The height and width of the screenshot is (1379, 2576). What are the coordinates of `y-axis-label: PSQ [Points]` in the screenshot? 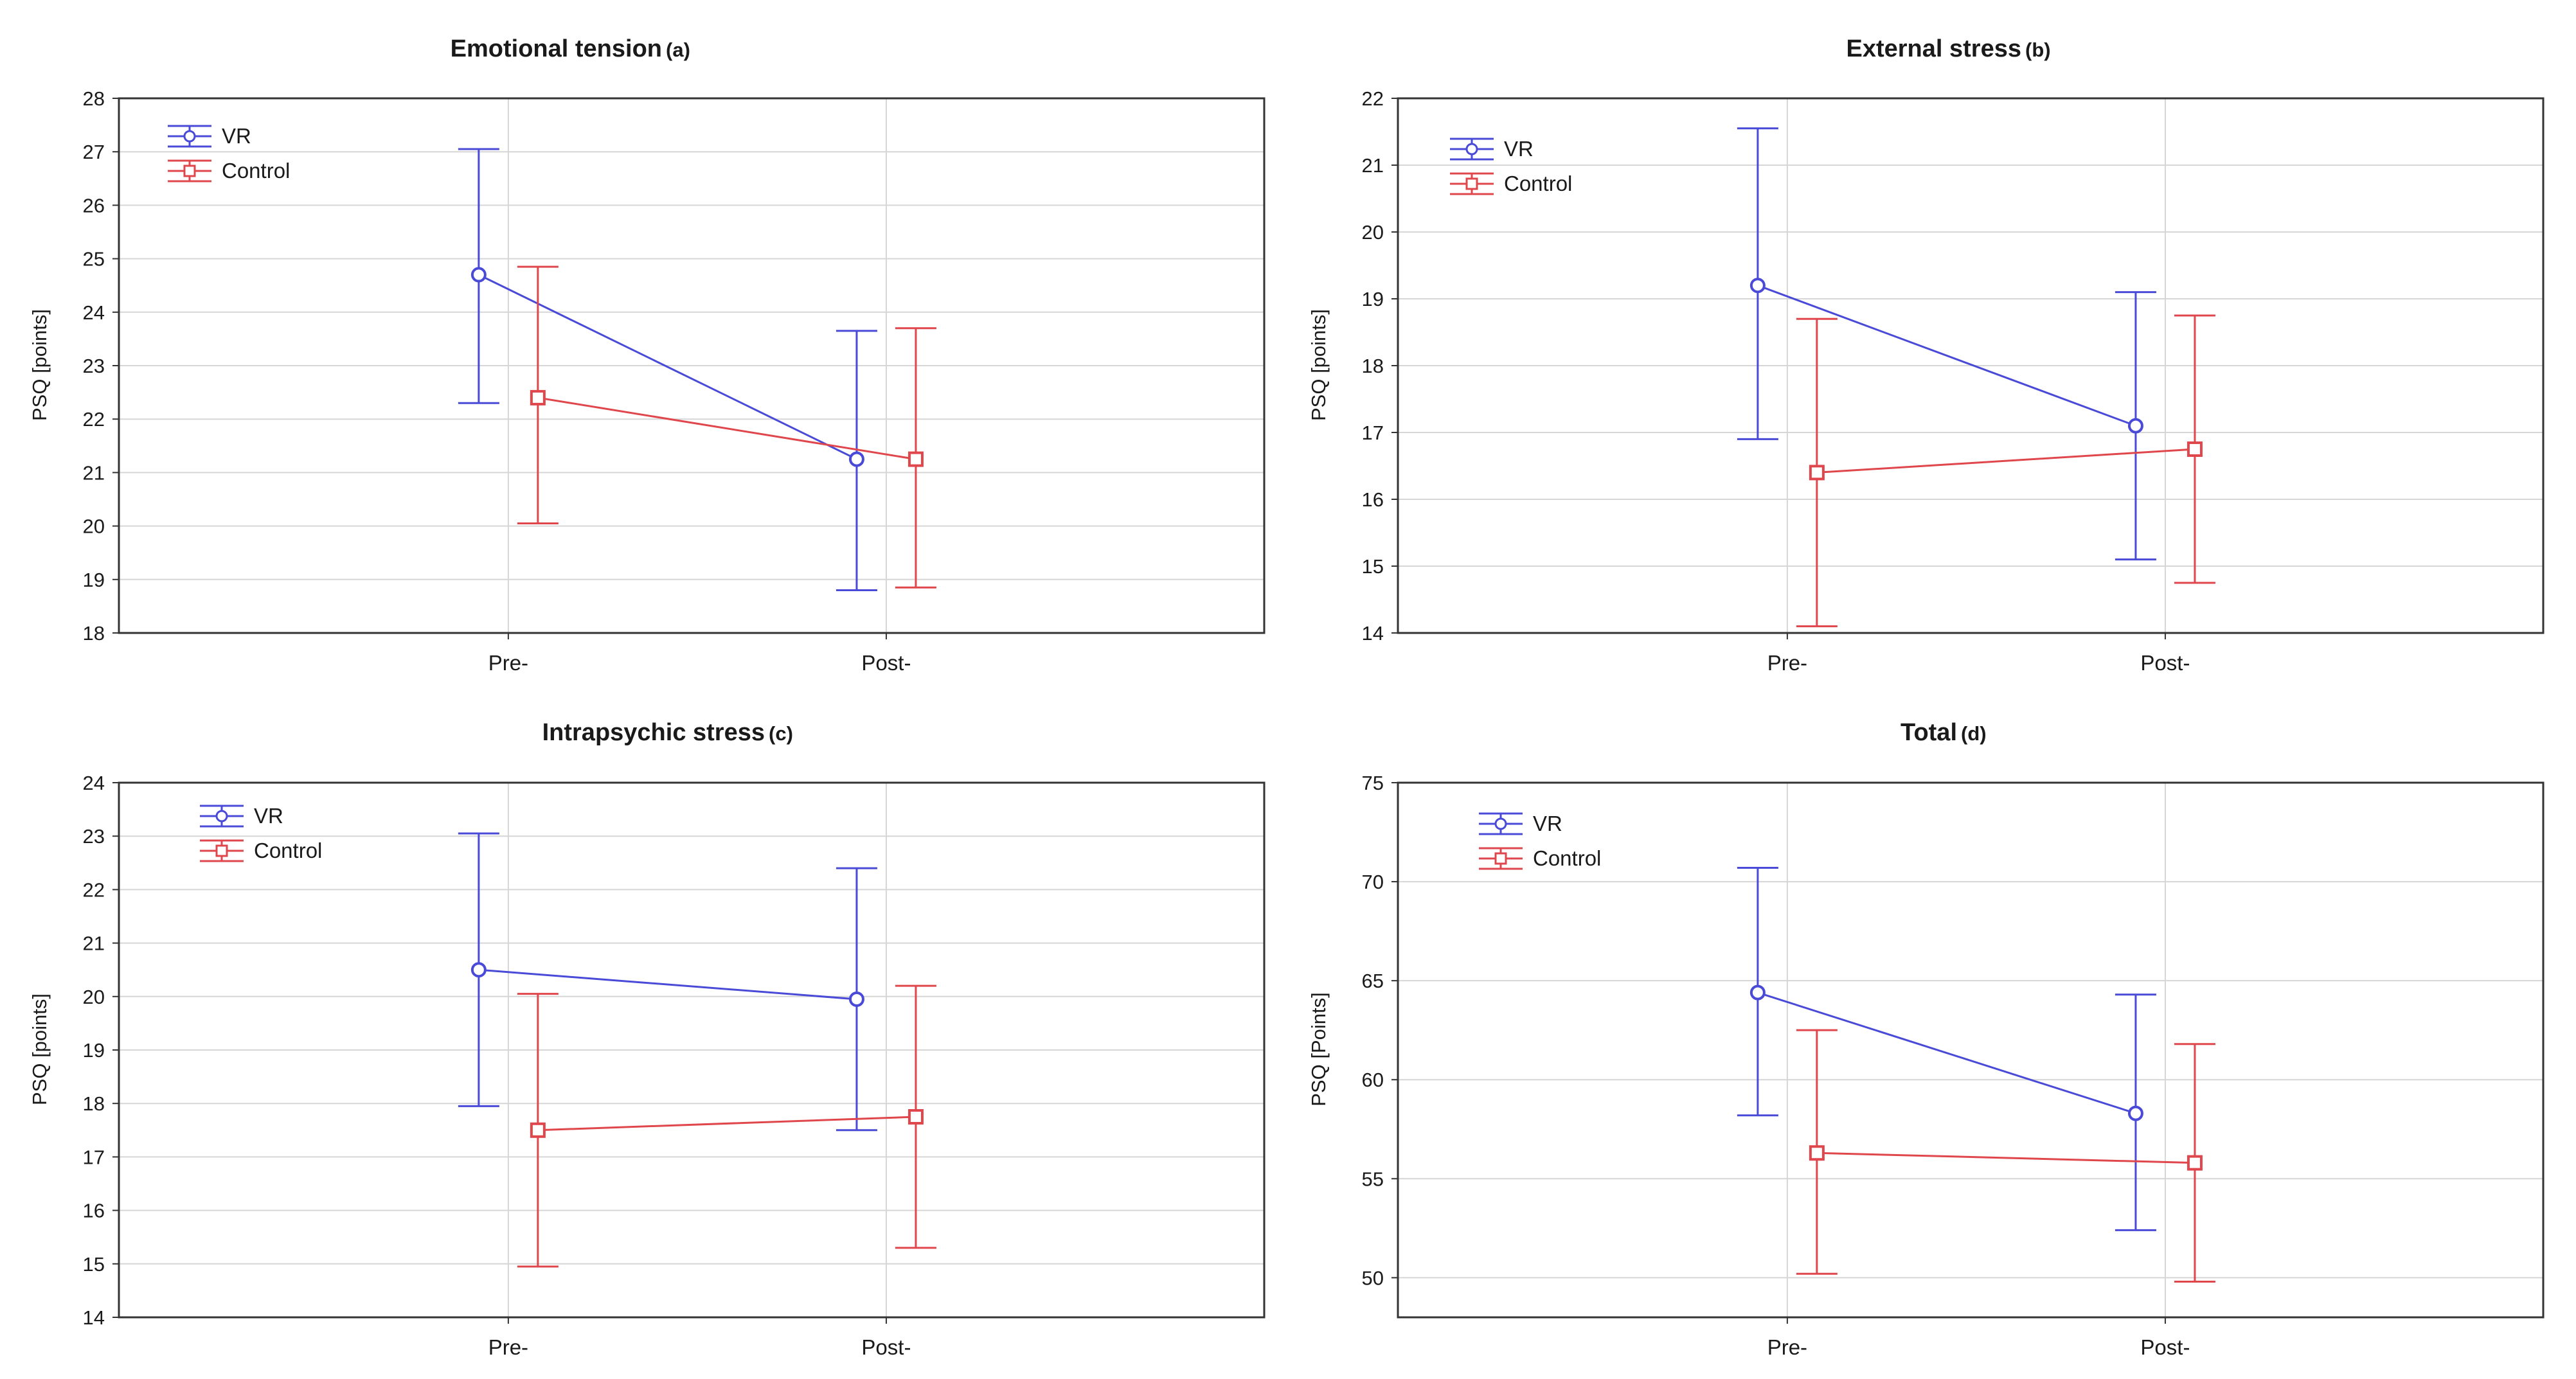 It's located at (1318, 1049).